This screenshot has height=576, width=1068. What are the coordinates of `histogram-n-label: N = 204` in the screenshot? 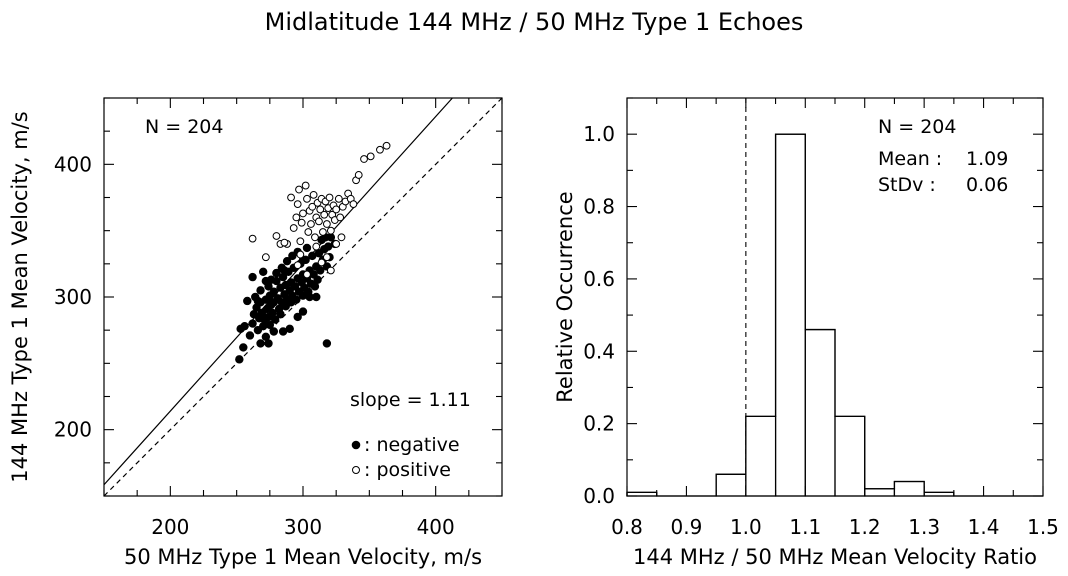 It's located at (917, 127).